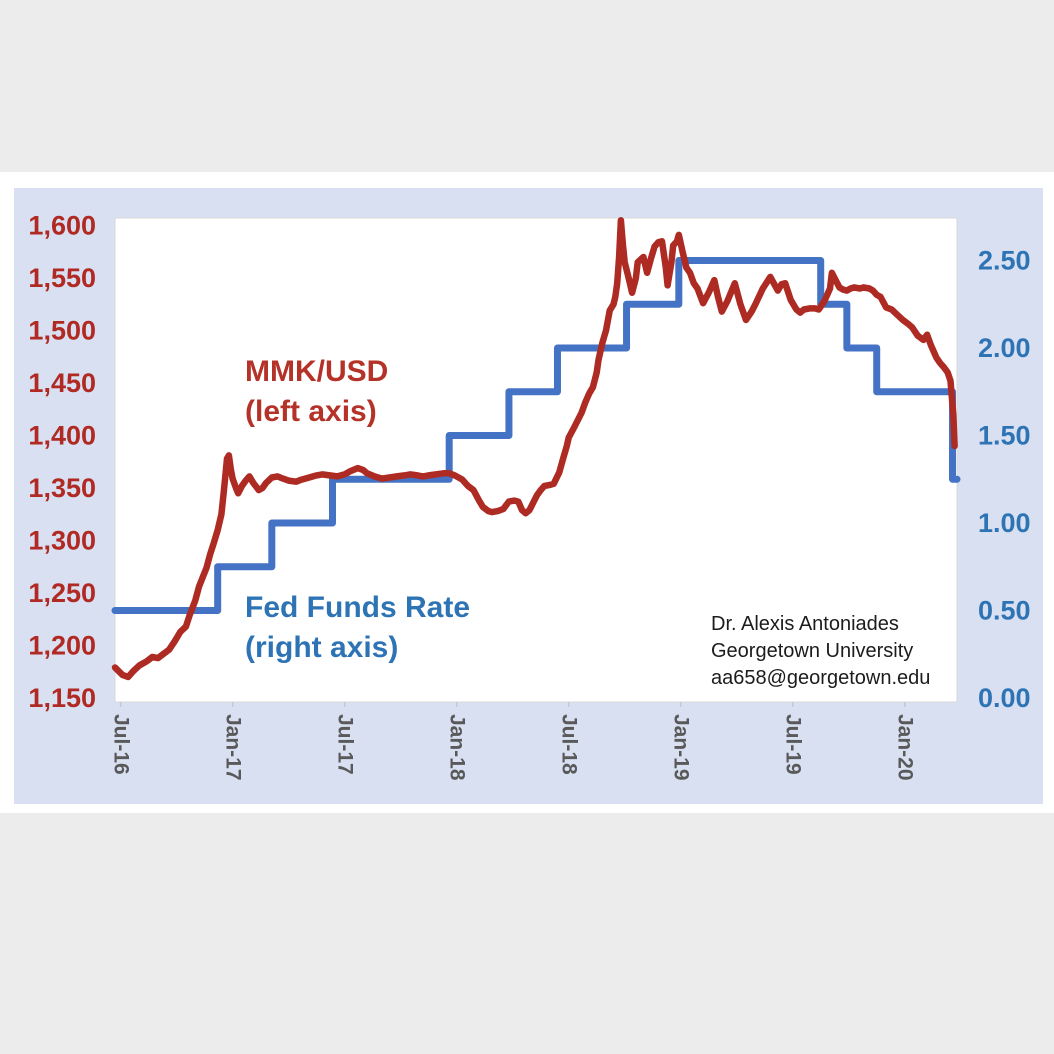  What do you see at coordinates (316, 392) in the screenshot?
I see `mmk-usd-series-label: MMK/USD (left axis)` at bounding box center [316, 392].